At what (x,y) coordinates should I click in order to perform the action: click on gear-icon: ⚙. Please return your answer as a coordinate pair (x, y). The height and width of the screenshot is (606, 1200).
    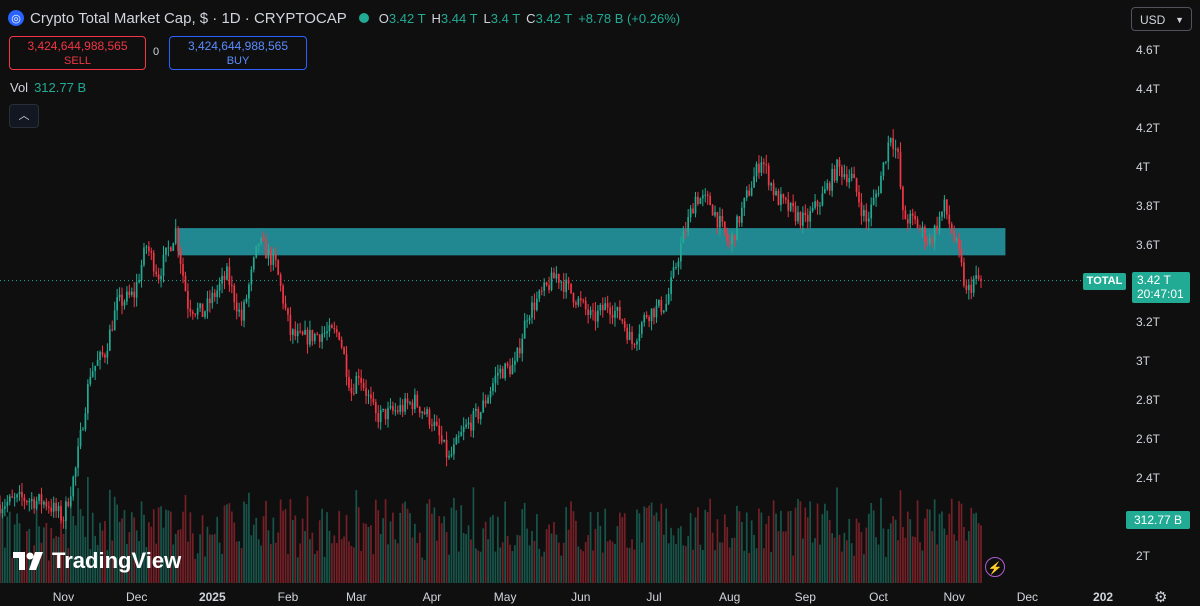
    Looking at the image, I should click on (1161, 597).